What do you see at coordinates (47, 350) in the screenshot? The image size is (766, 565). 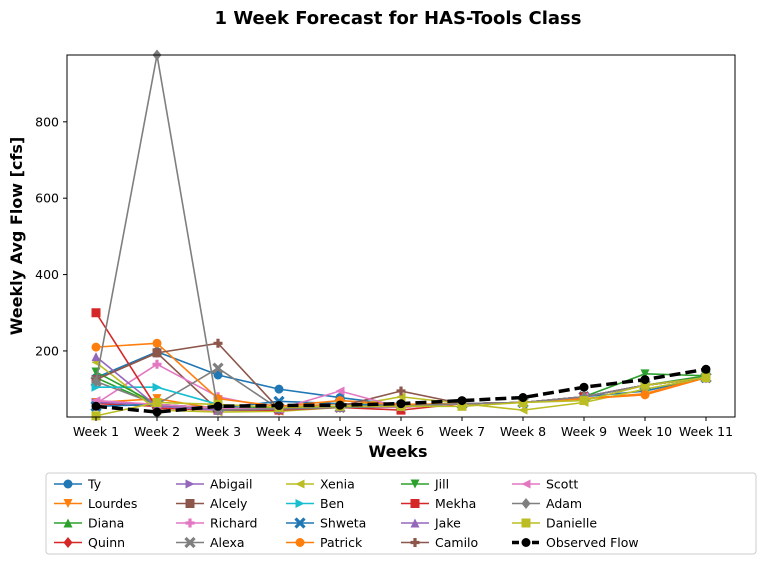 I see `y-tick-label: 200` at bounding box center [47, 350].